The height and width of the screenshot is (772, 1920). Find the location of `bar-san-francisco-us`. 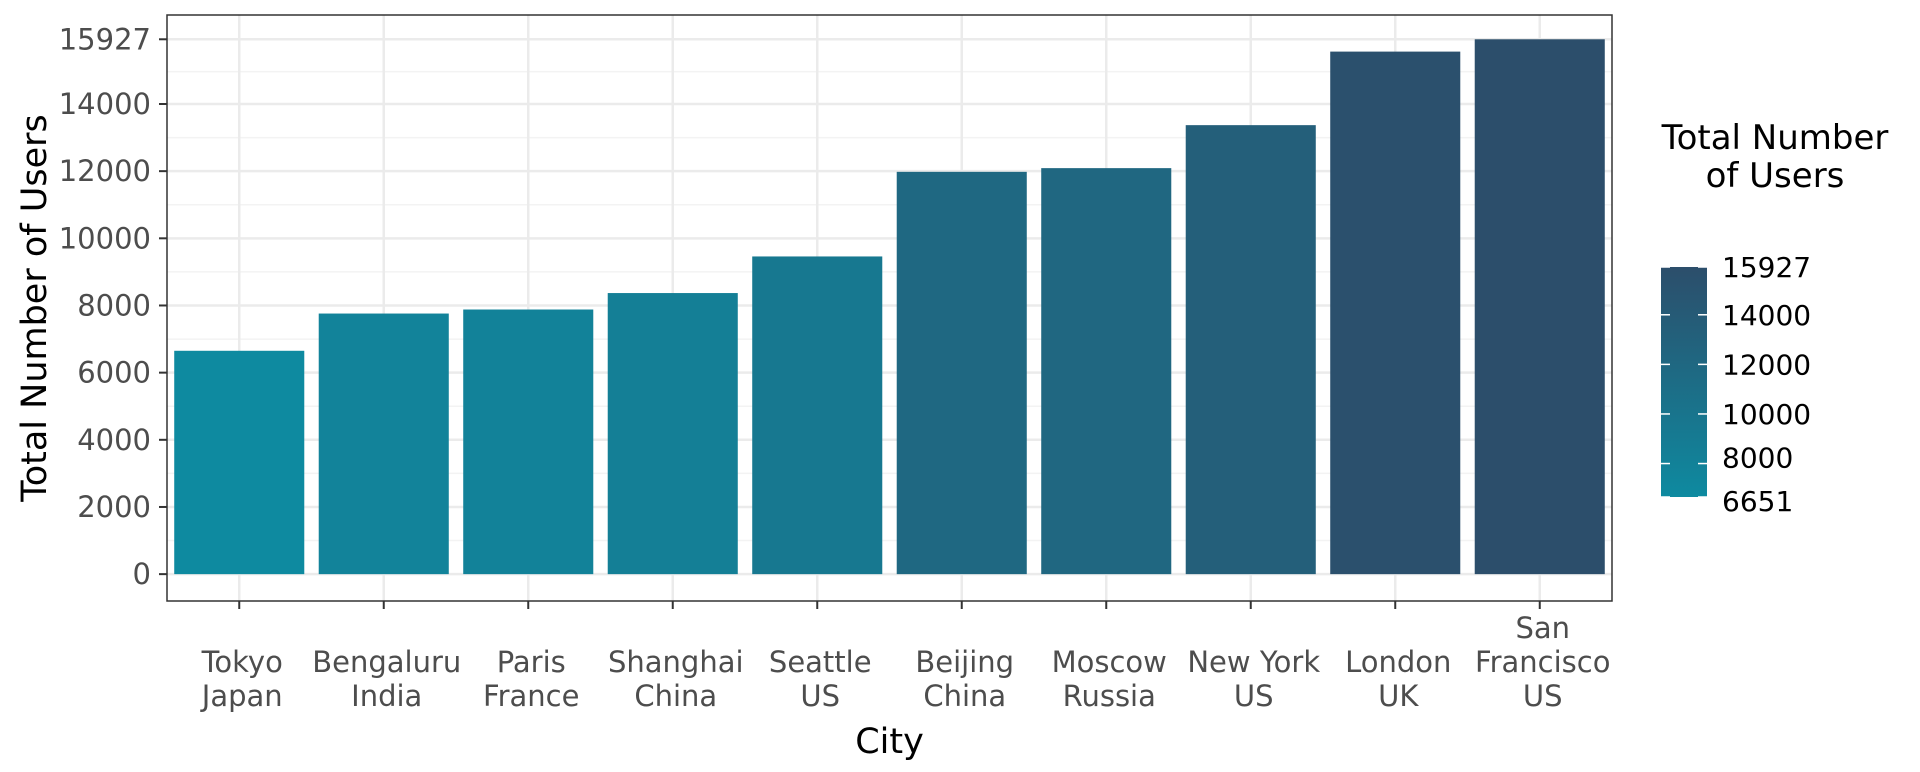

bar-san-francisco-us is located at coordinates (1539, 307).